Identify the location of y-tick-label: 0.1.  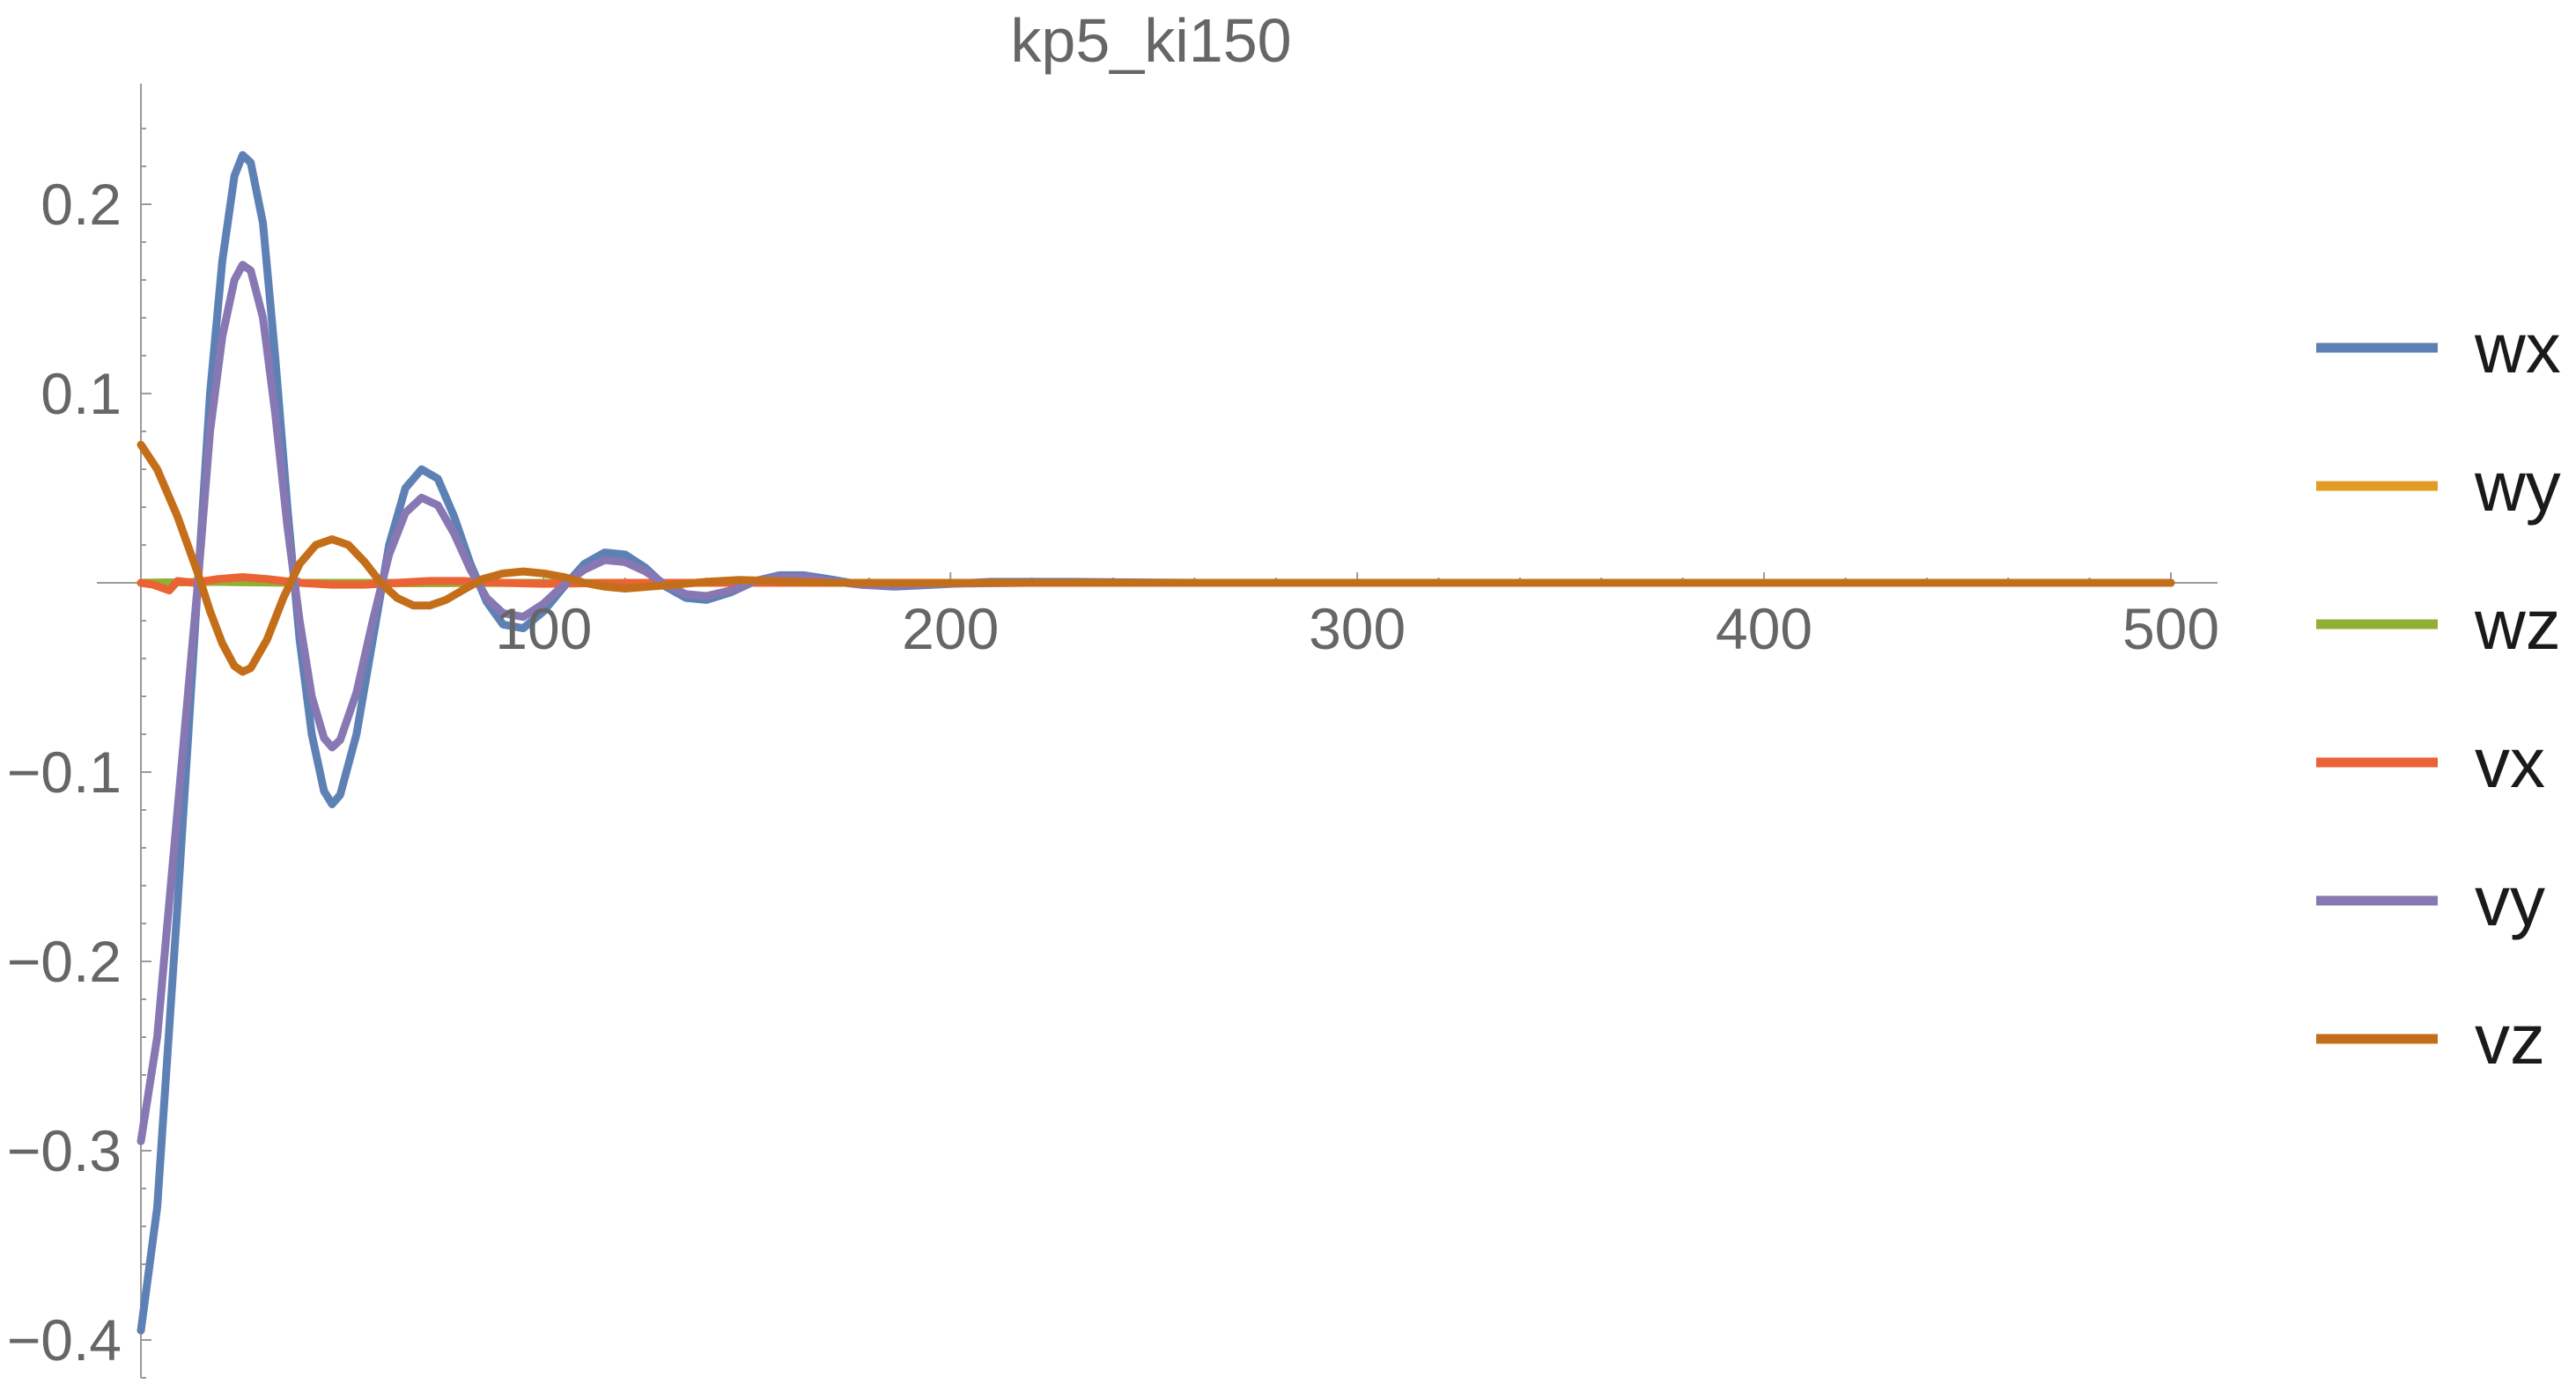
(81, 393).